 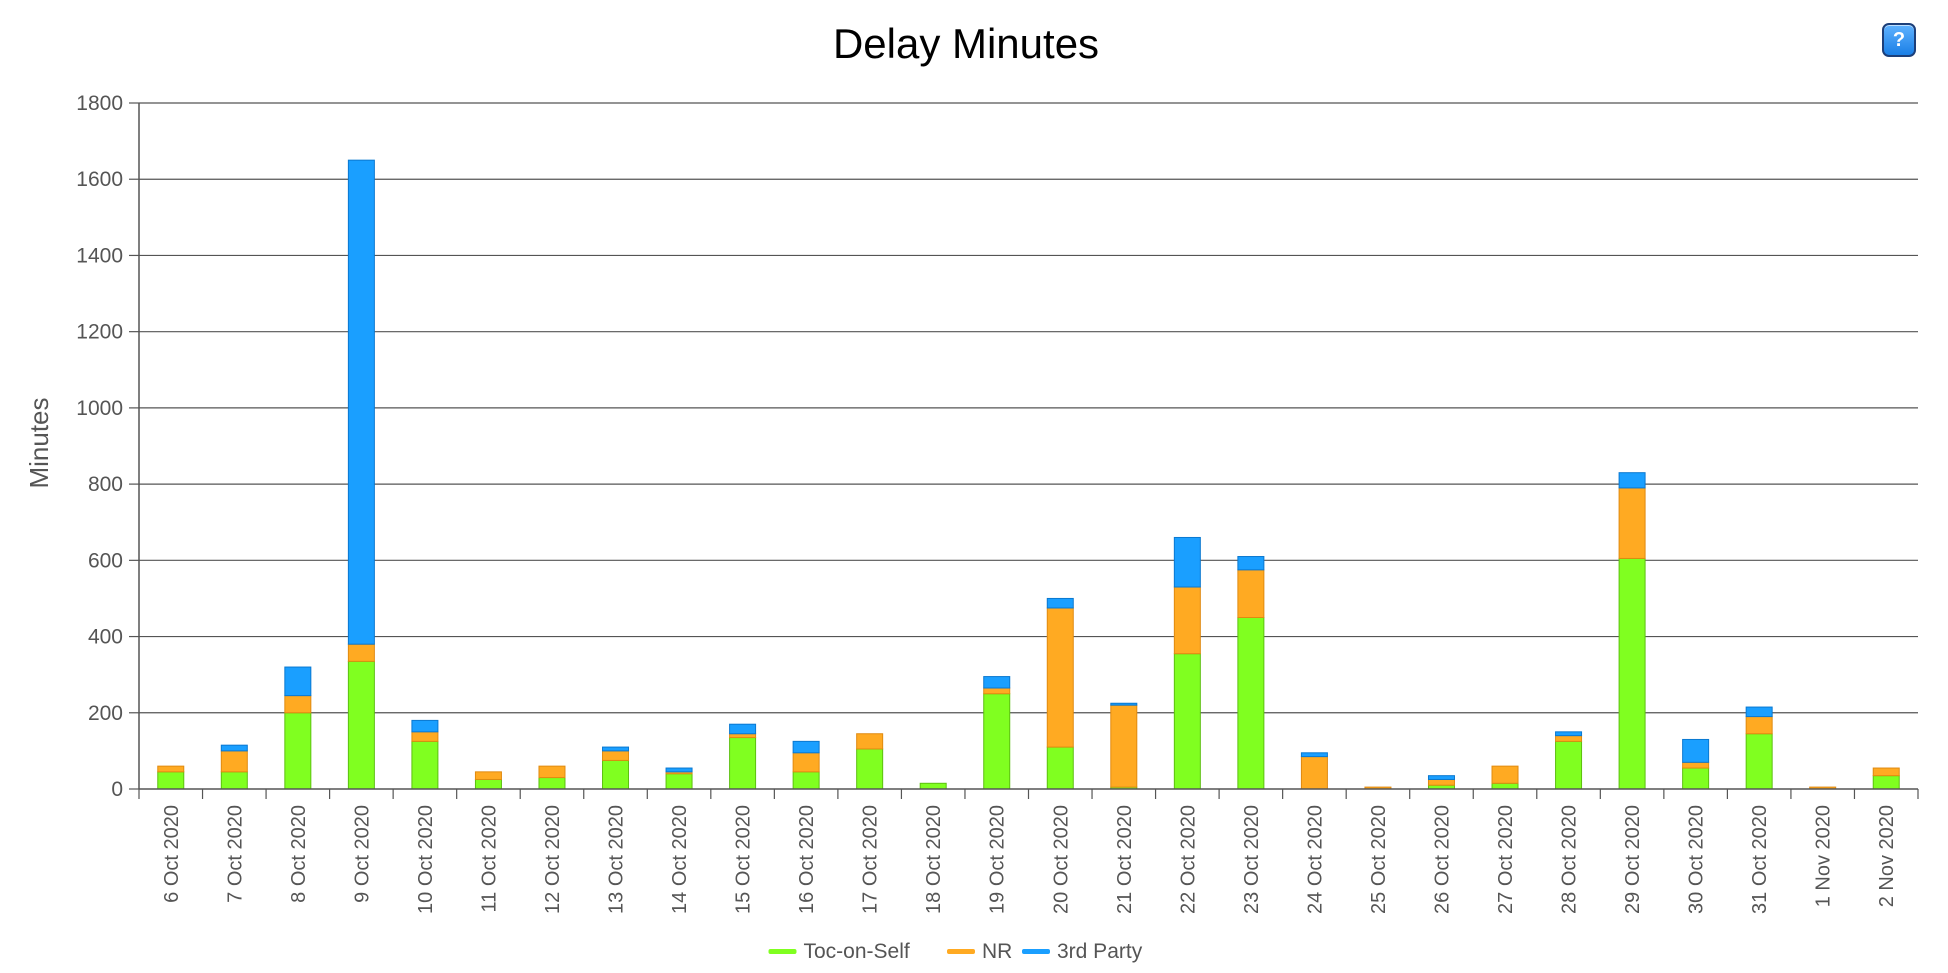 What do you see at coordinates (99, 179) in the screenshot?
I see `y-tick-label: 1600` at bounding box center [99, 179].